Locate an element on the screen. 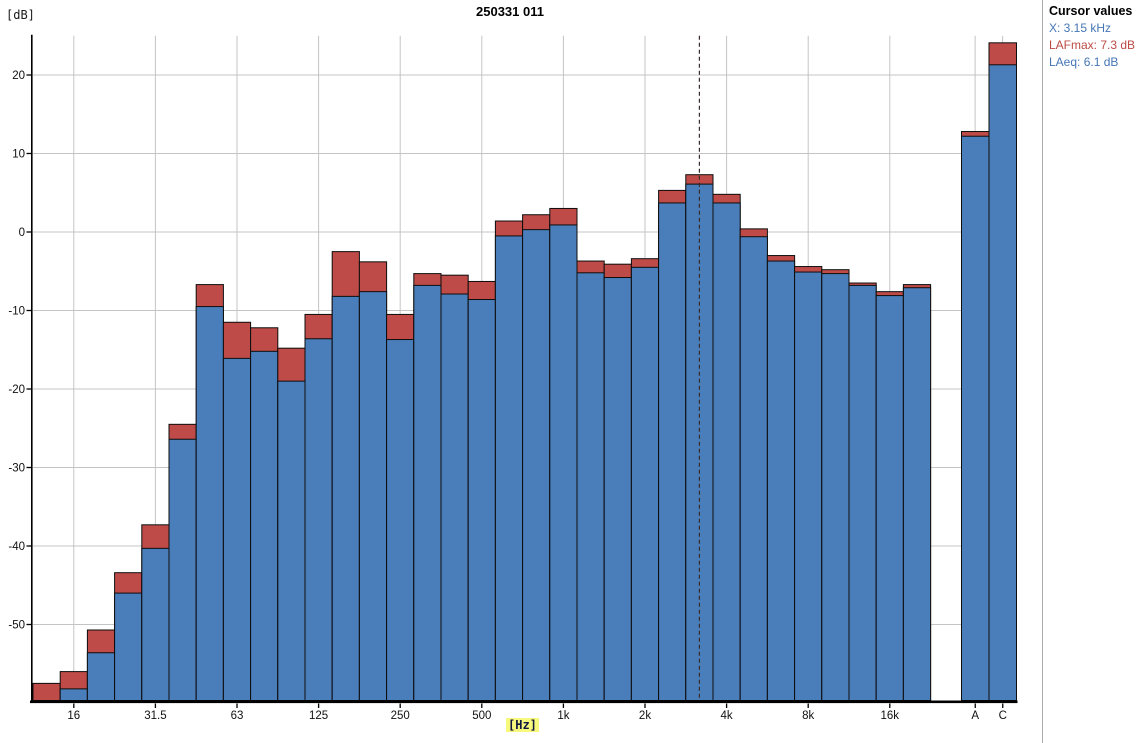 This screenshot has width=1145, height=743. cursor-laeq-value: LAeq: 6.1 dB is located at coordinates (1084, 62).